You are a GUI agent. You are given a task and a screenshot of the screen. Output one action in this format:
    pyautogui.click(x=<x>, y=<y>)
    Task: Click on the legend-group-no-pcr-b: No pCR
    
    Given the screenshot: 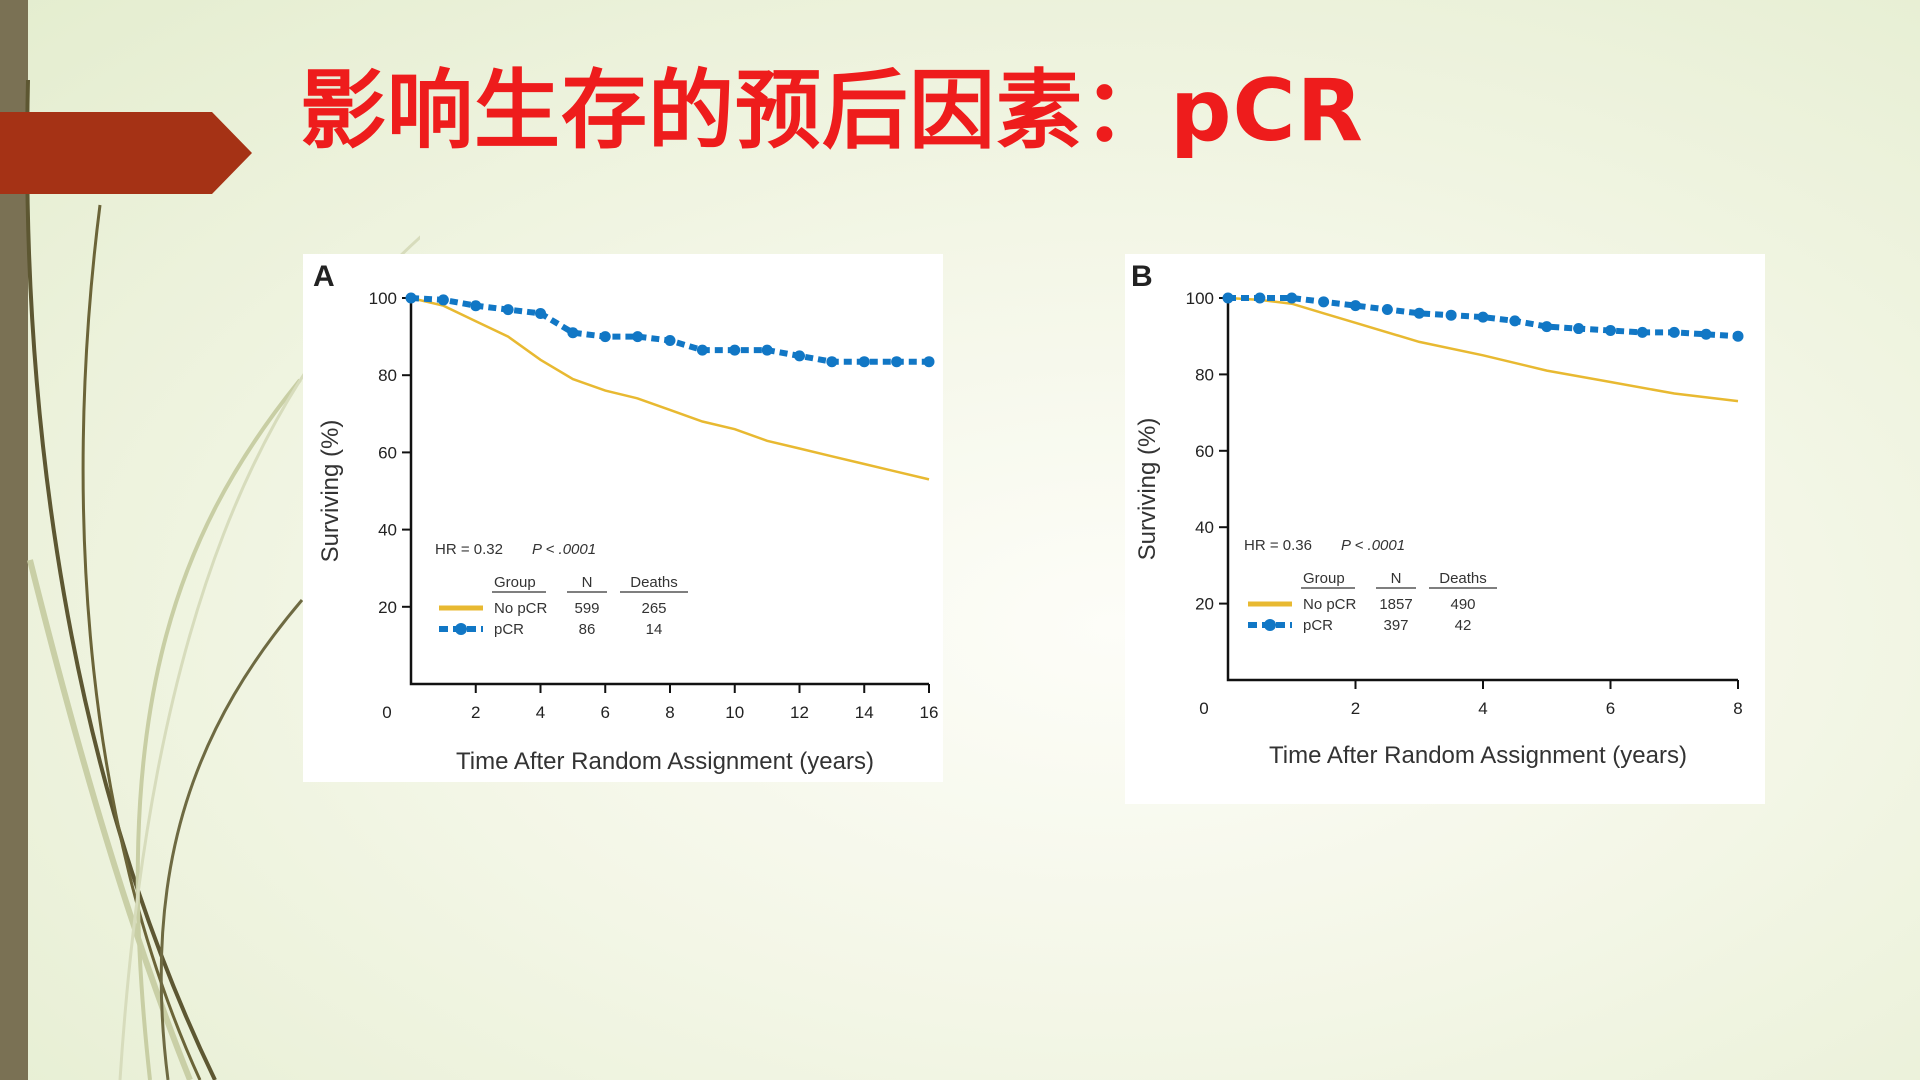 What is the action you would take?
    pyautogui.click(x=1330, y=604)
    